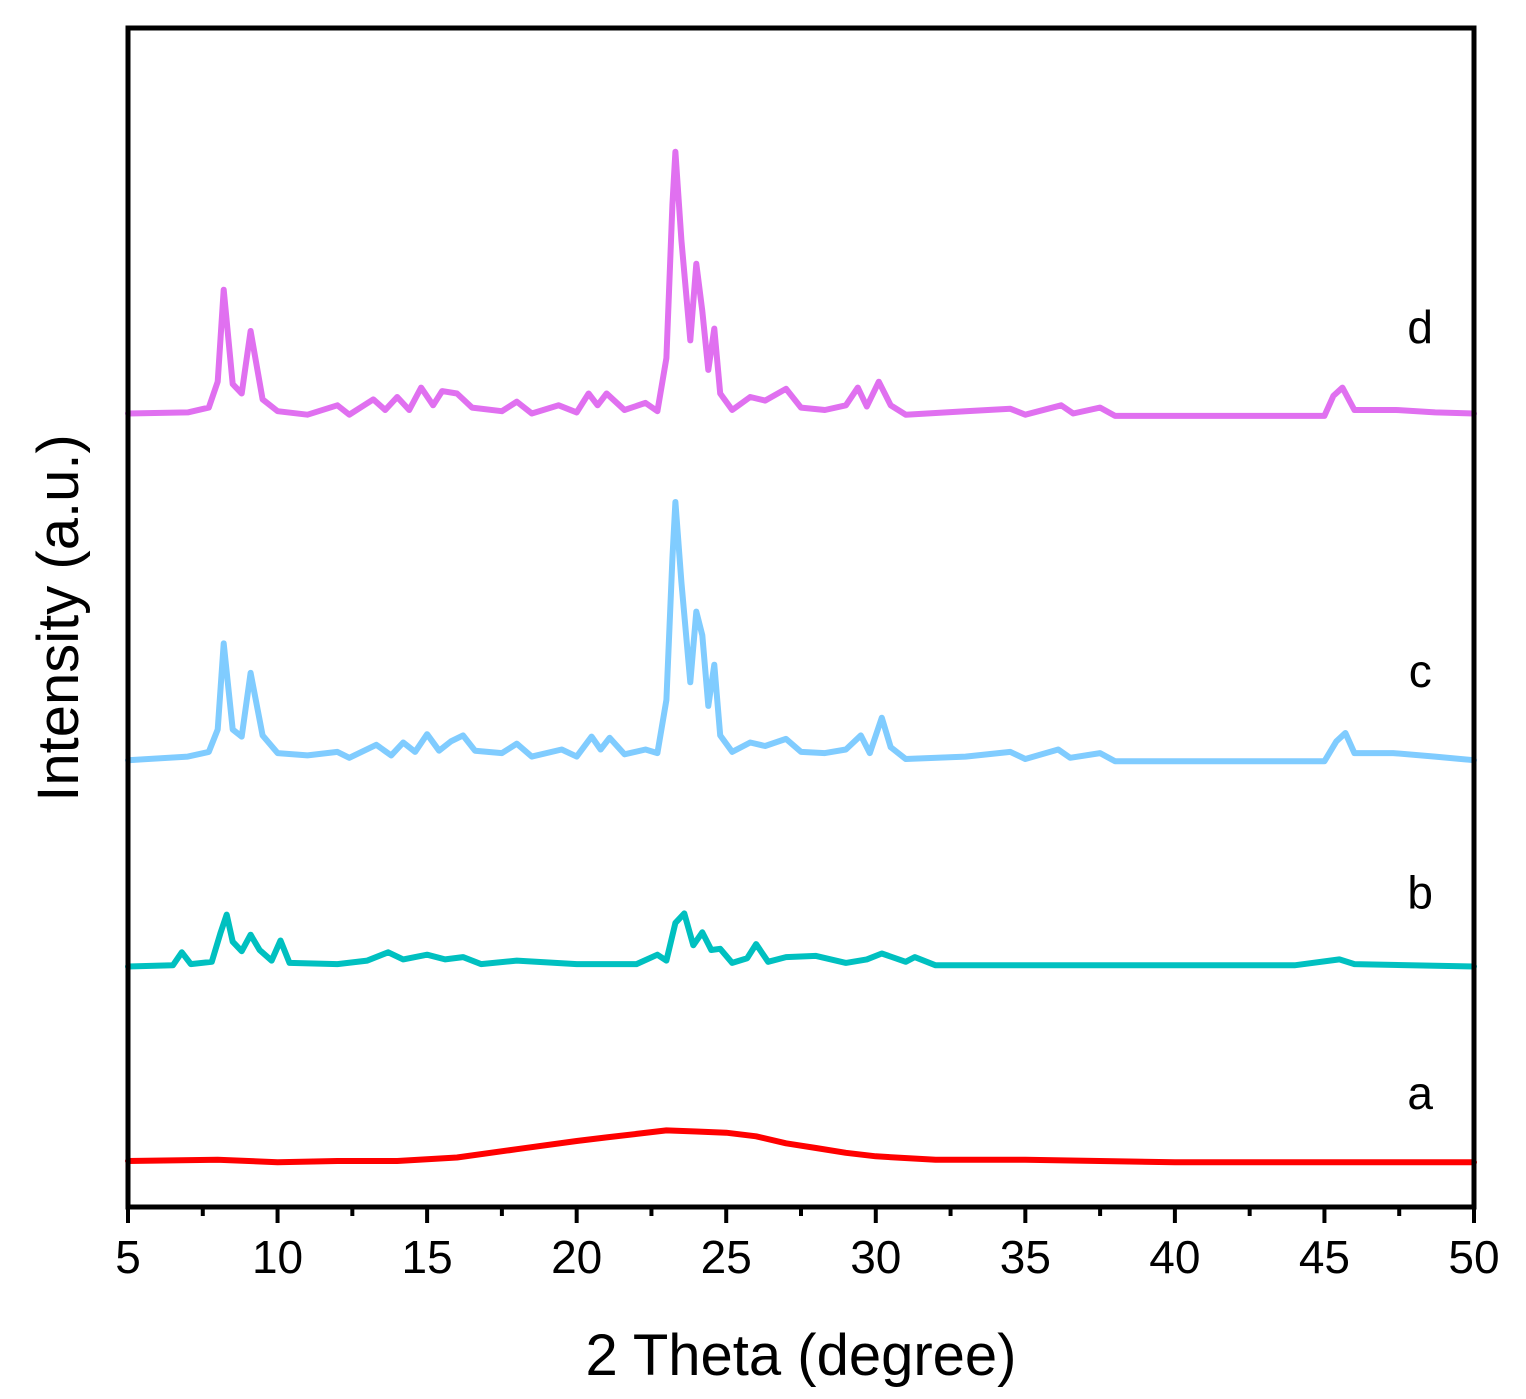 The height and width of the screenshot is (1399, 1526). Describe the element at coordinates (875, 1257) in the screenshot. I see `x-tick-label: 30` at that location.